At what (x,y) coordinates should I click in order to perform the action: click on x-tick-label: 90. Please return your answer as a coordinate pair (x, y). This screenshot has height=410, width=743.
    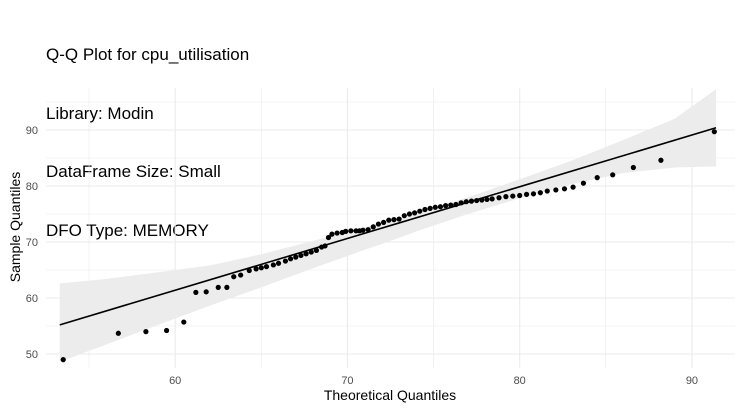
    Looking at the image, I should click on (692, 381).